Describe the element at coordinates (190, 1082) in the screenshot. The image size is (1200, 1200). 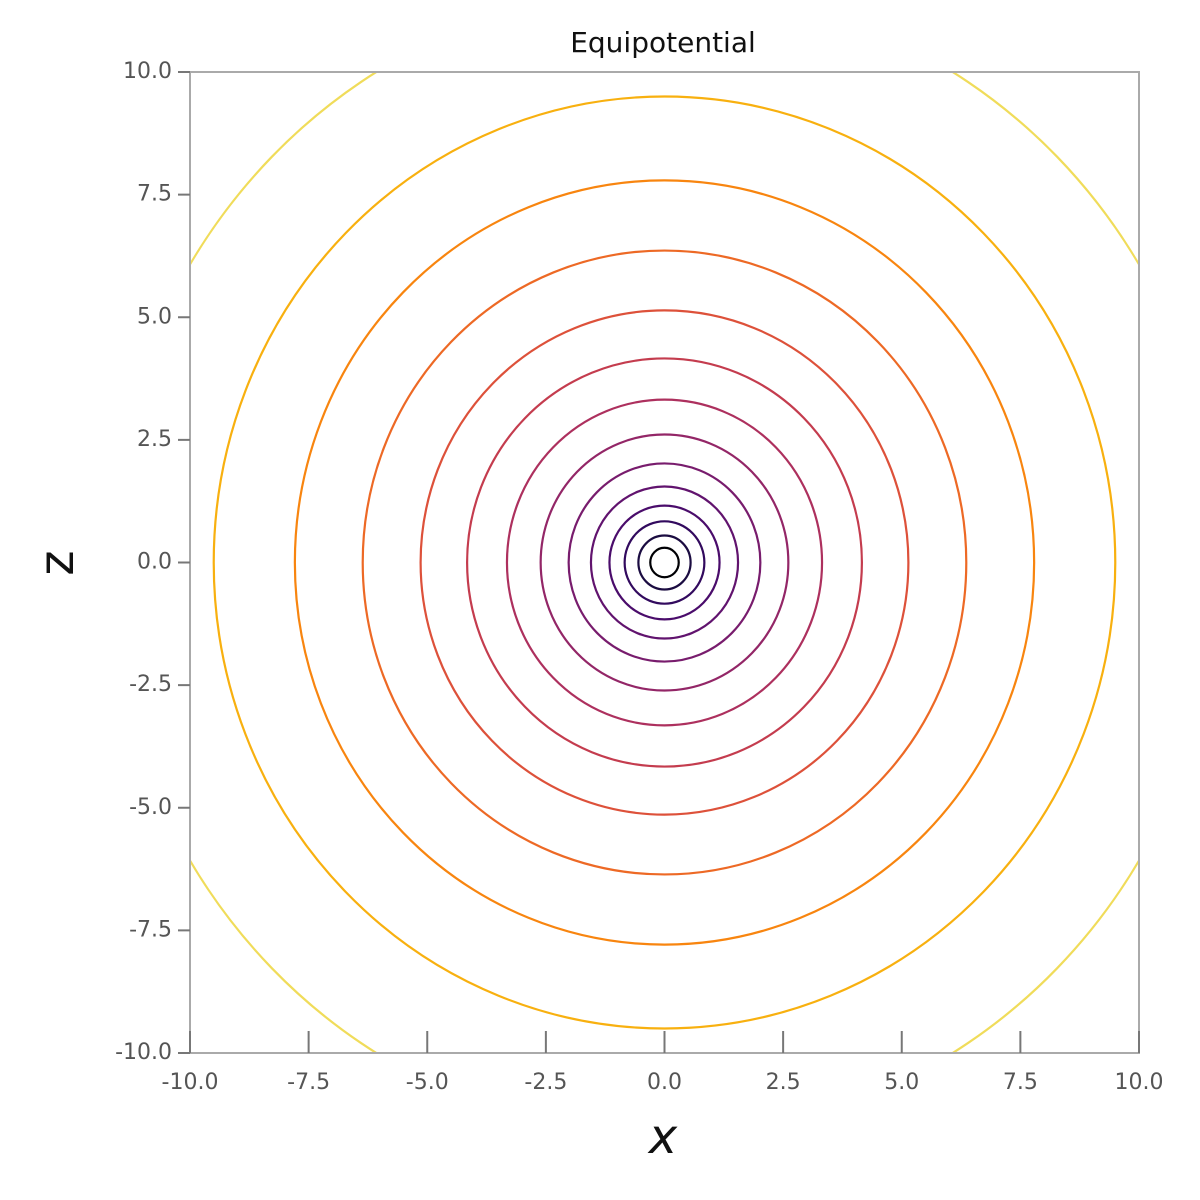
I see `x-tick-label: -10.0` at that location.